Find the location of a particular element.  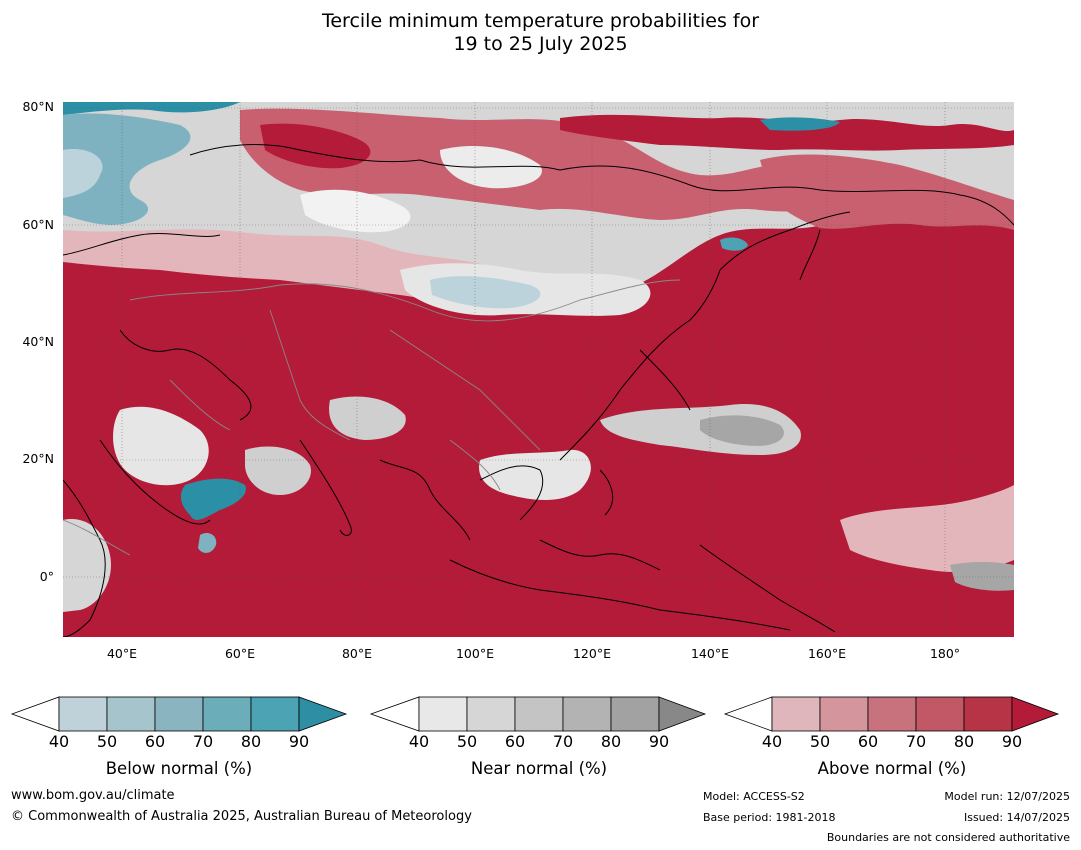

region-arabia-near-normal is located at coordinates (161, 446).